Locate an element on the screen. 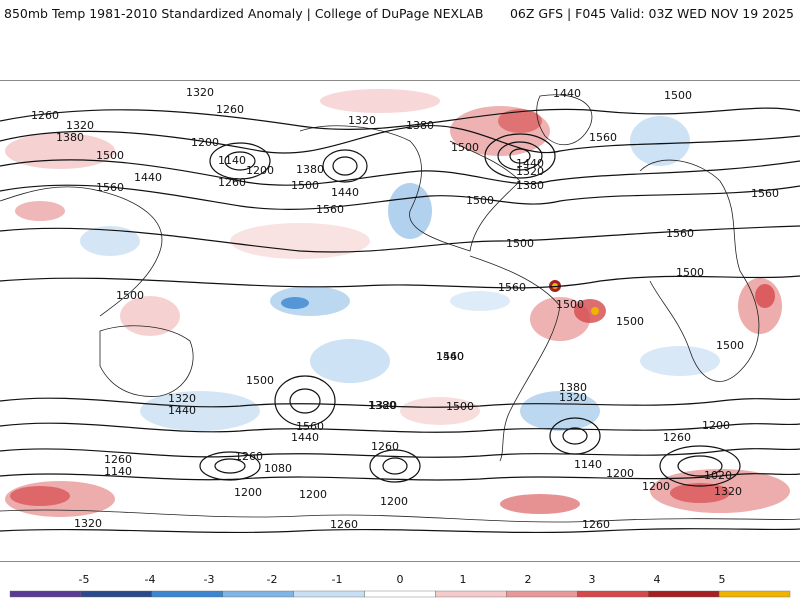  colorbar-tick-label: -1 is located at coordinates (337, 579).